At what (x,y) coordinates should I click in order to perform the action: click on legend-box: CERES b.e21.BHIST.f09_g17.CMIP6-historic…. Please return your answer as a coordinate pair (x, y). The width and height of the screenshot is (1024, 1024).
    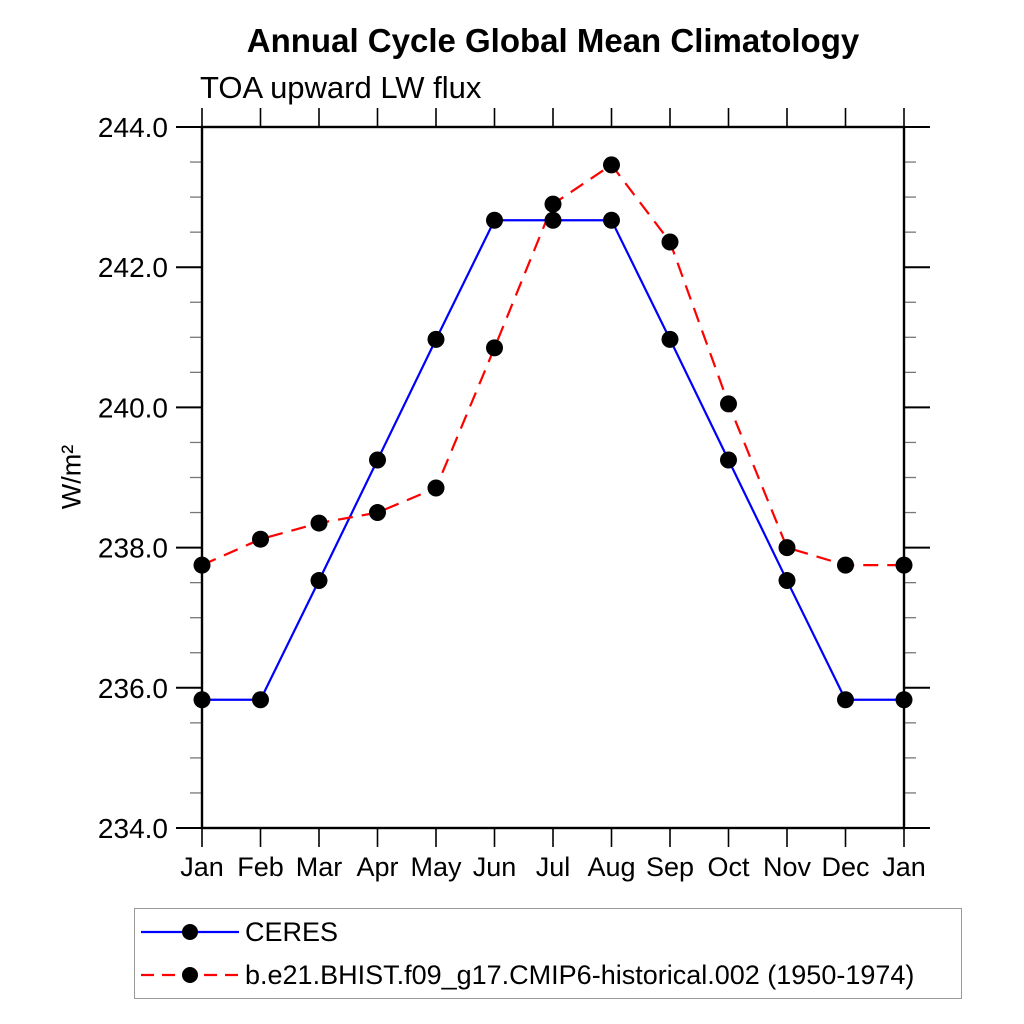
    Looking at the image, I should click on (548, 953).